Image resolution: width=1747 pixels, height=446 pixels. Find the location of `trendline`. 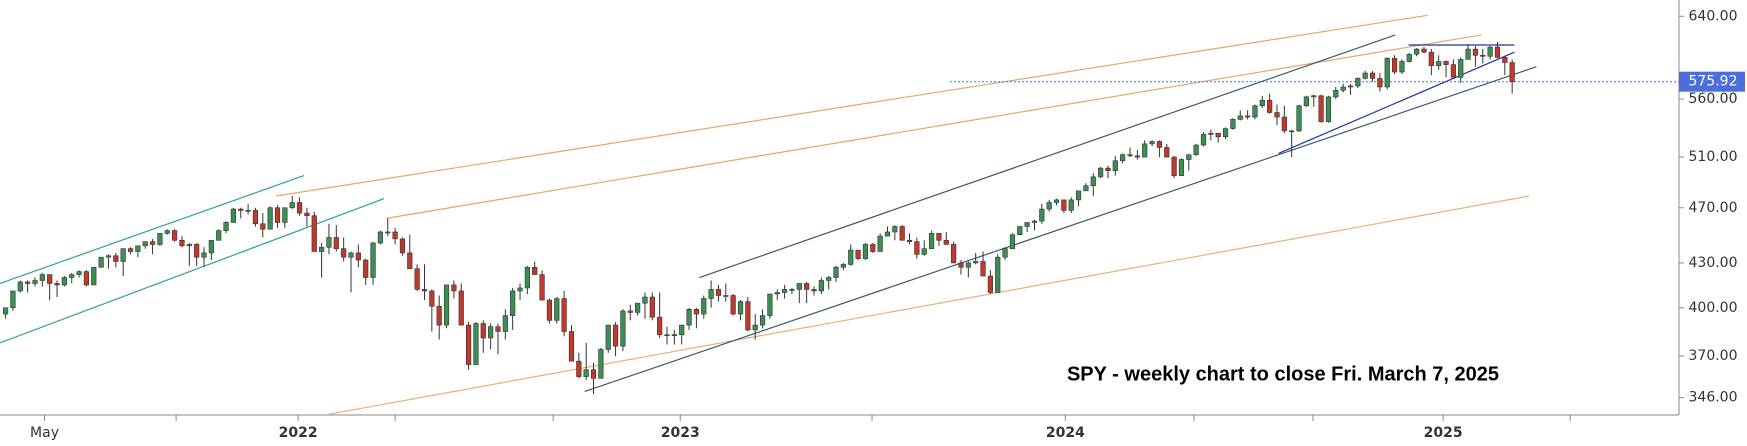

trendline is located at coordinates (152, 230).